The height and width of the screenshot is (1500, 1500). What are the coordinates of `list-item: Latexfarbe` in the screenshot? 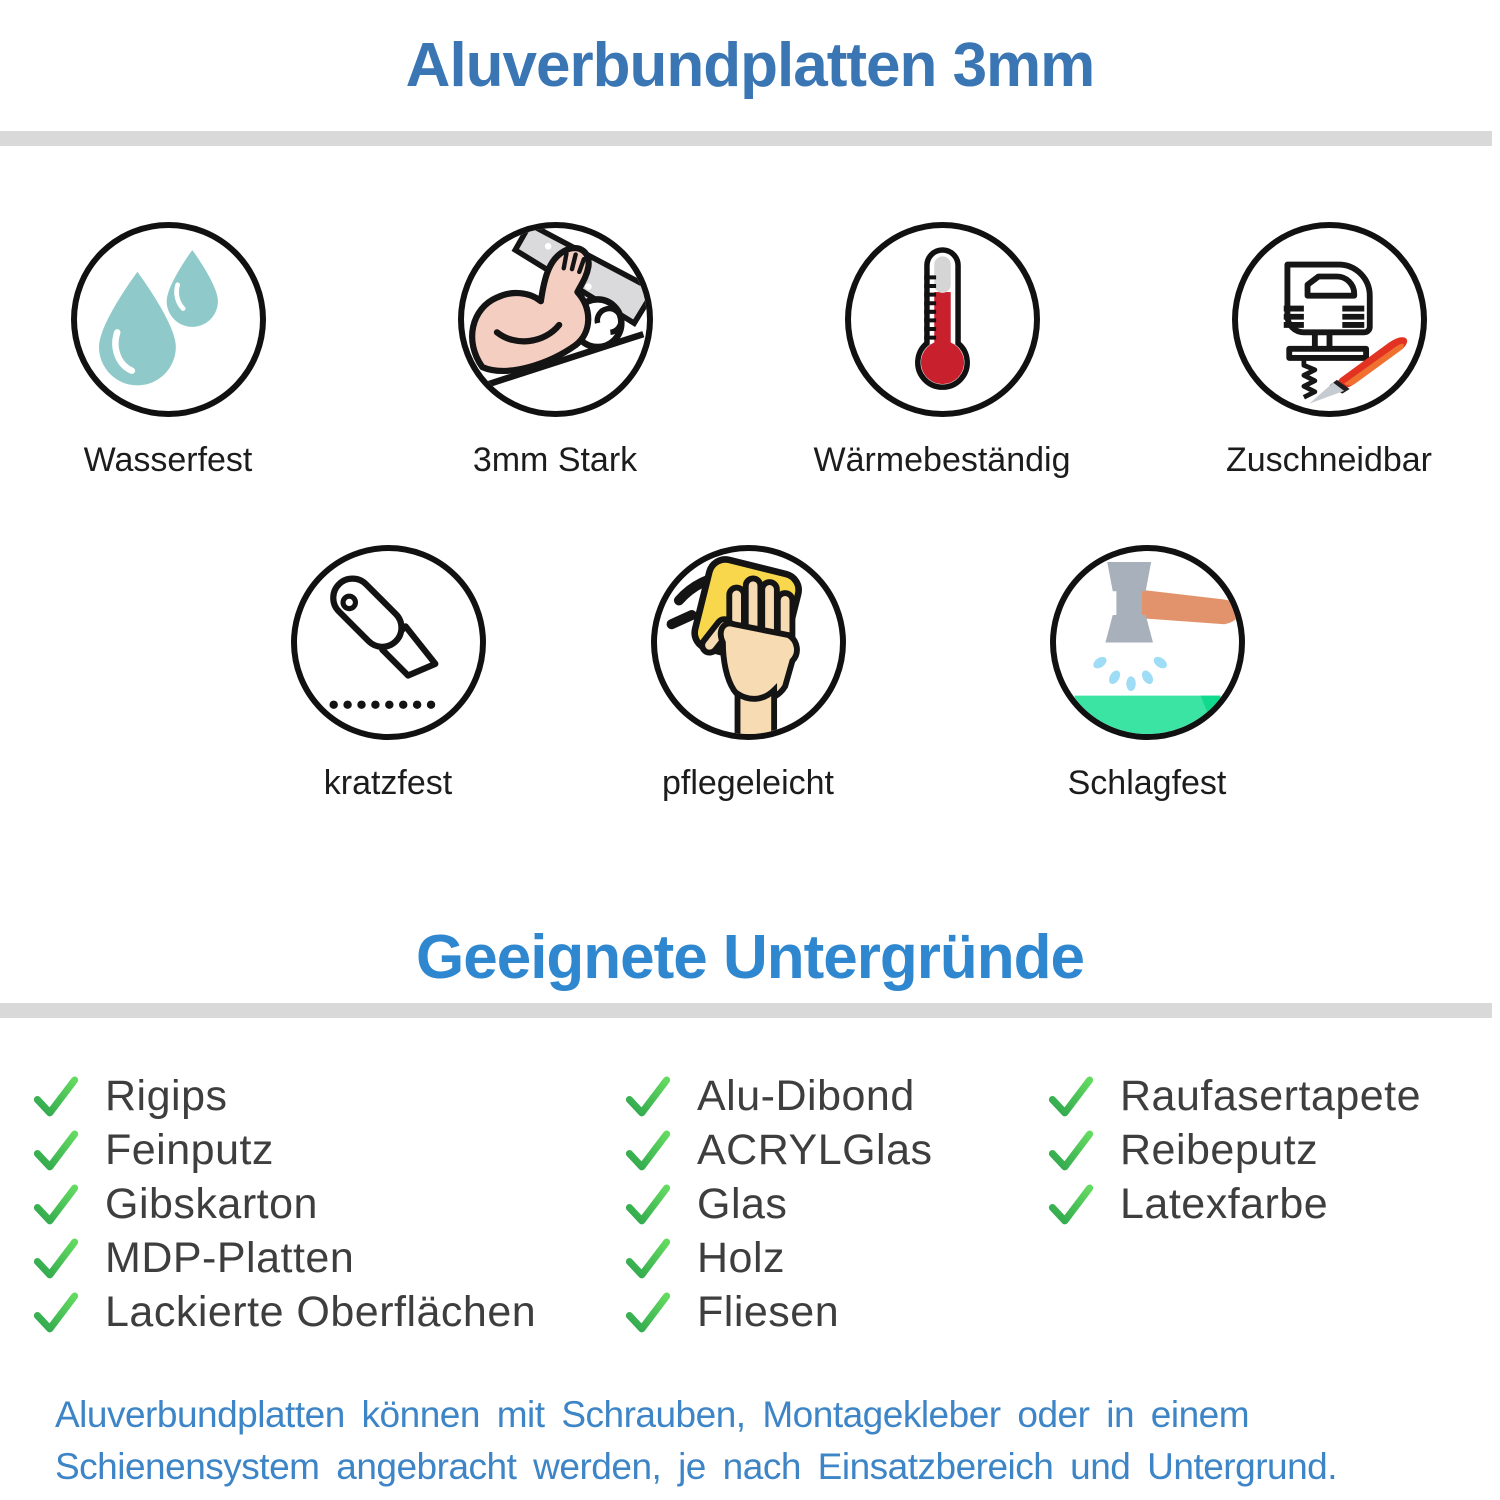 It's located at (1268, 1204).